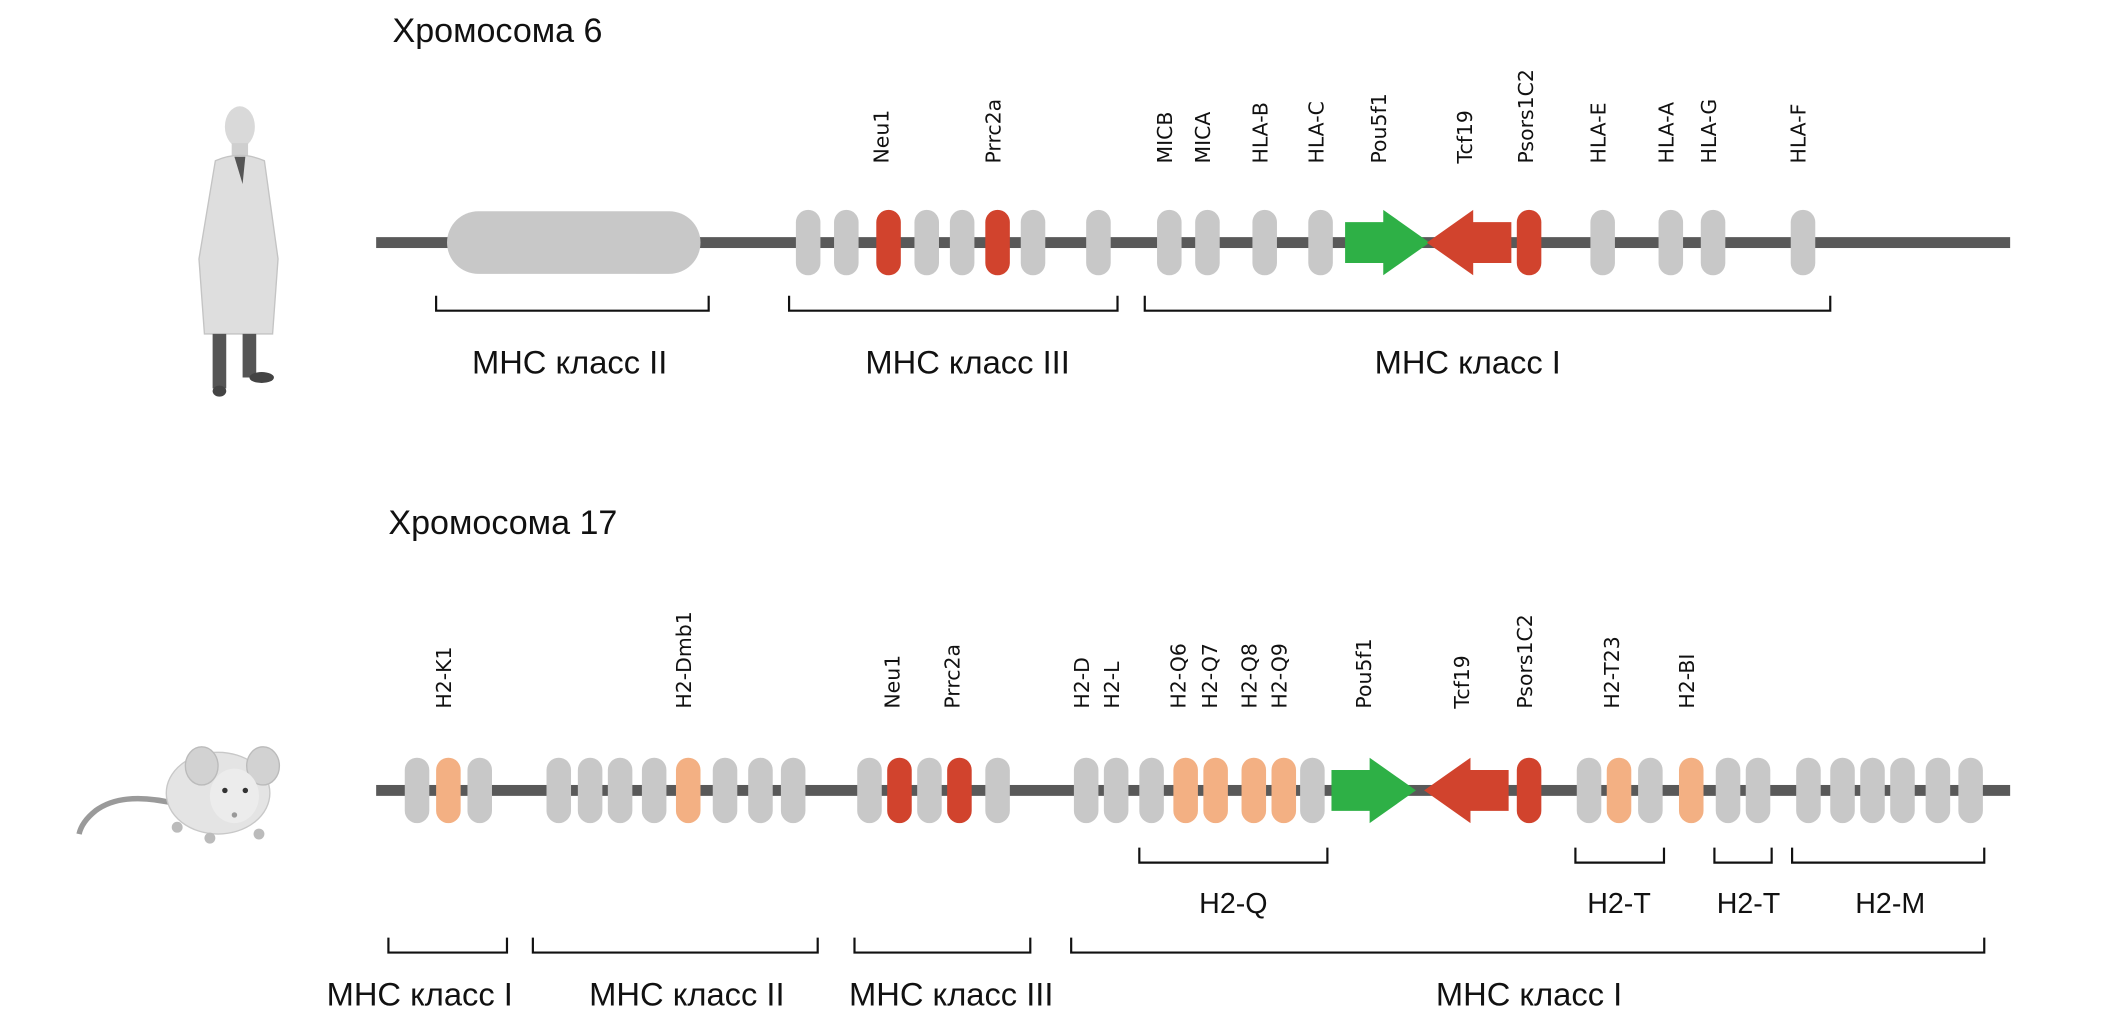  I want to click on gene-label: HLA-E, so click(1598, 132).